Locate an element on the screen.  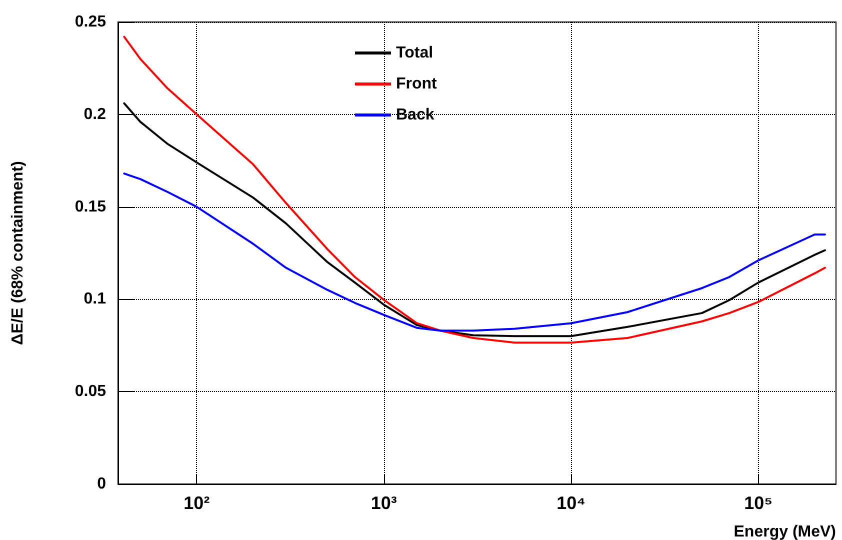
legend-label: Back is located at coordinates (415, 115).